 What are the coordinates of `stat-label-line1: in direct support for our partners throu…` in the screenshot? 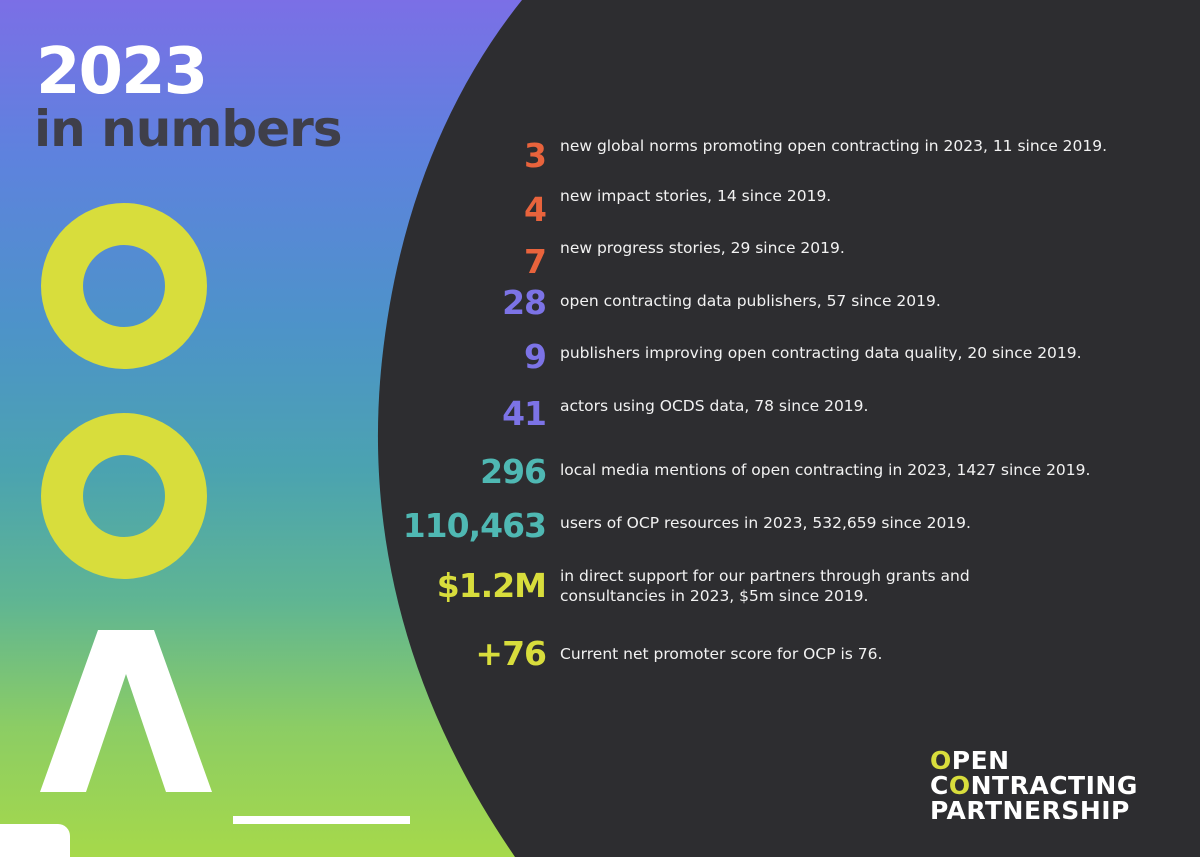 It's located at (765, 576).